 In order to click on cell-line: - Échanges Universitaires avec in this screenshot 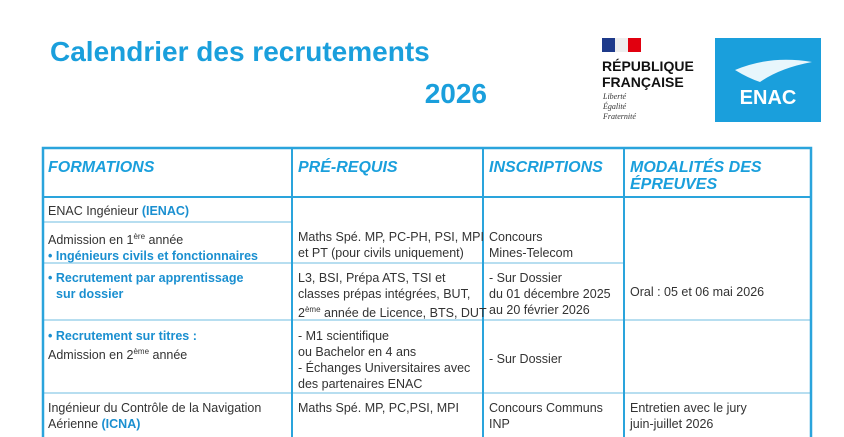, I will do `click(384, 368)`.